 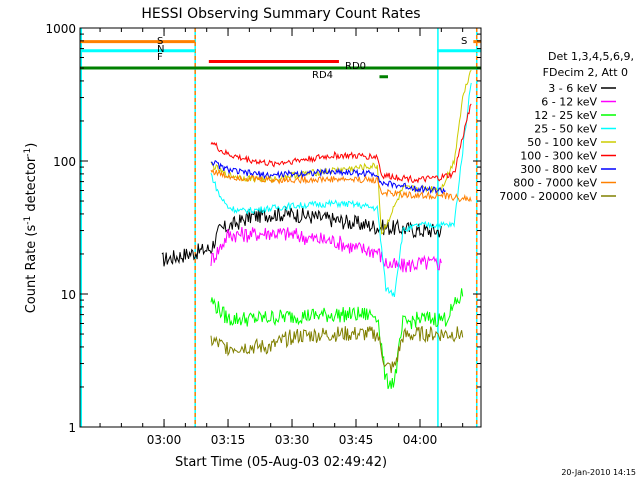 What do you see at coordinates (558, 169) in the screenshot?
I see `legend-item-label: 300 - 800 keV` at bounding box center [558, 169].